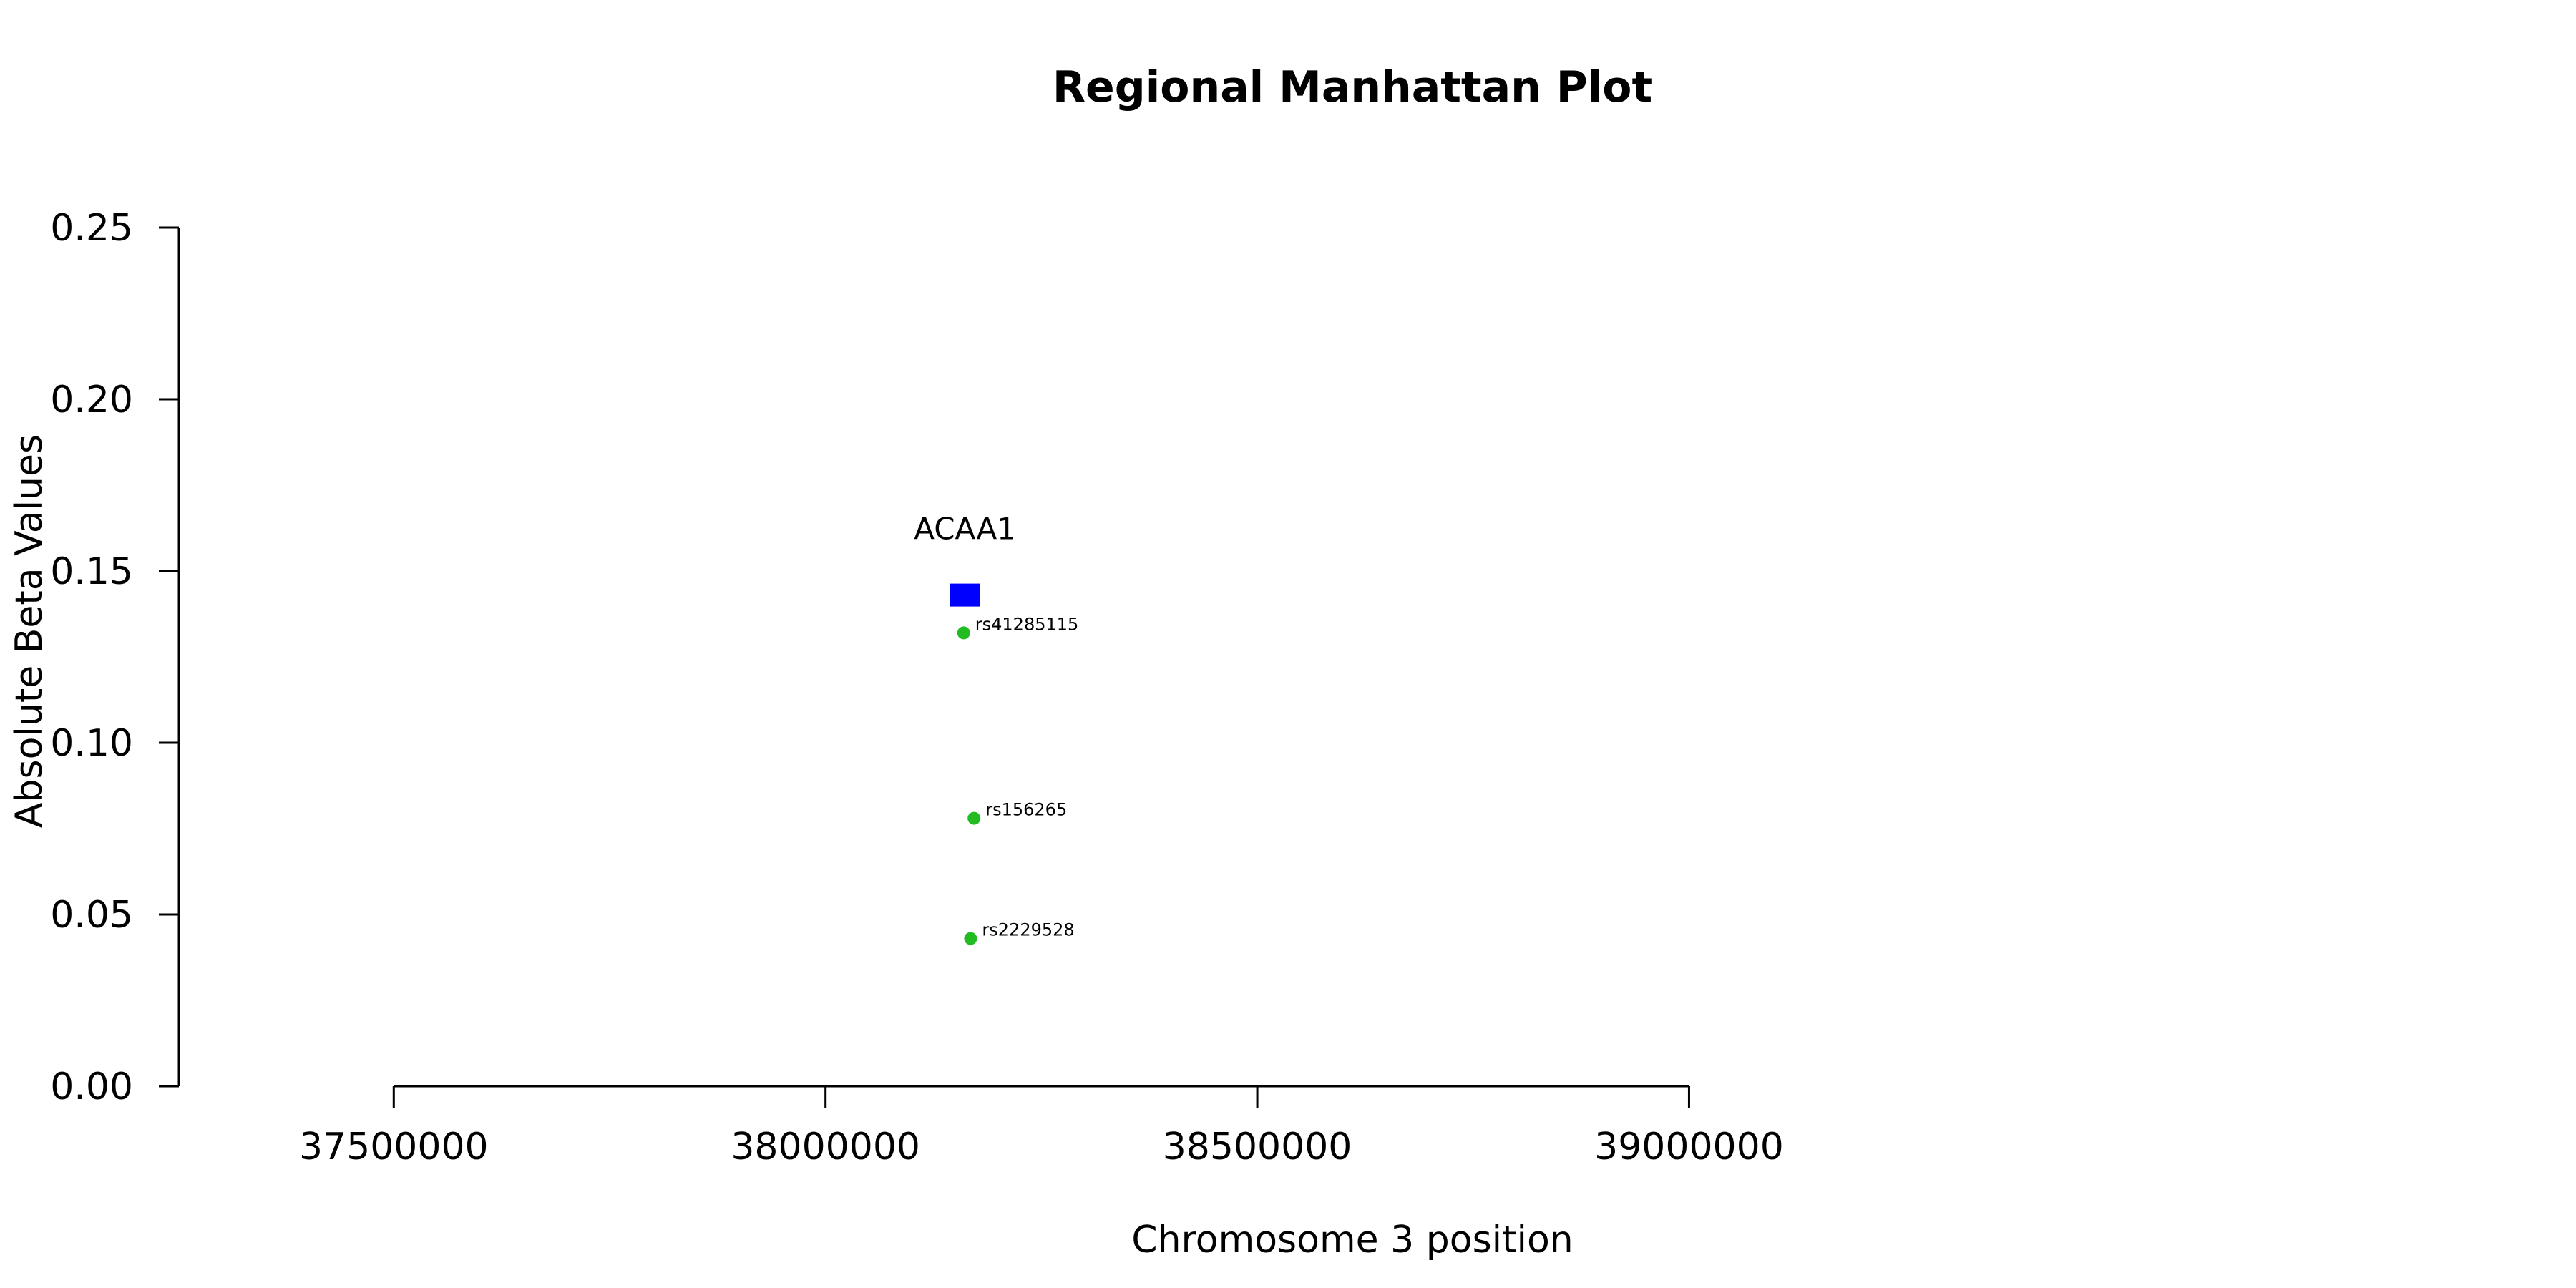 The image size is (2576, 1288). Describe the element at coordinates (91, 571) in the screenshot. I see `y-tick-label: 0.15` at that location.